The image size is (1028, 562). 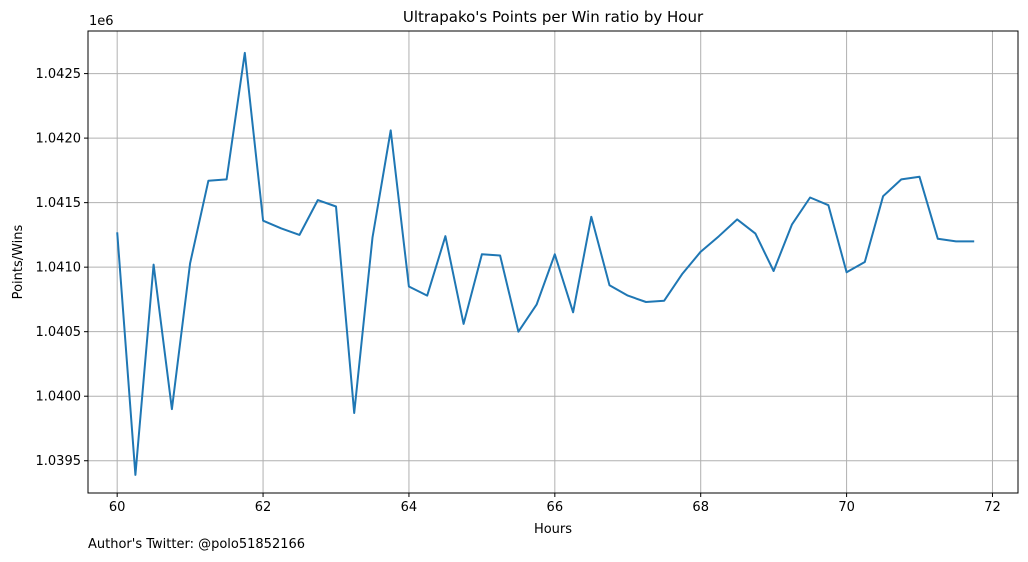 What do you see at coordinates (992, 507) in the screenshot?
I see `x-tick-label: 72` at bounding box center [992, 507].